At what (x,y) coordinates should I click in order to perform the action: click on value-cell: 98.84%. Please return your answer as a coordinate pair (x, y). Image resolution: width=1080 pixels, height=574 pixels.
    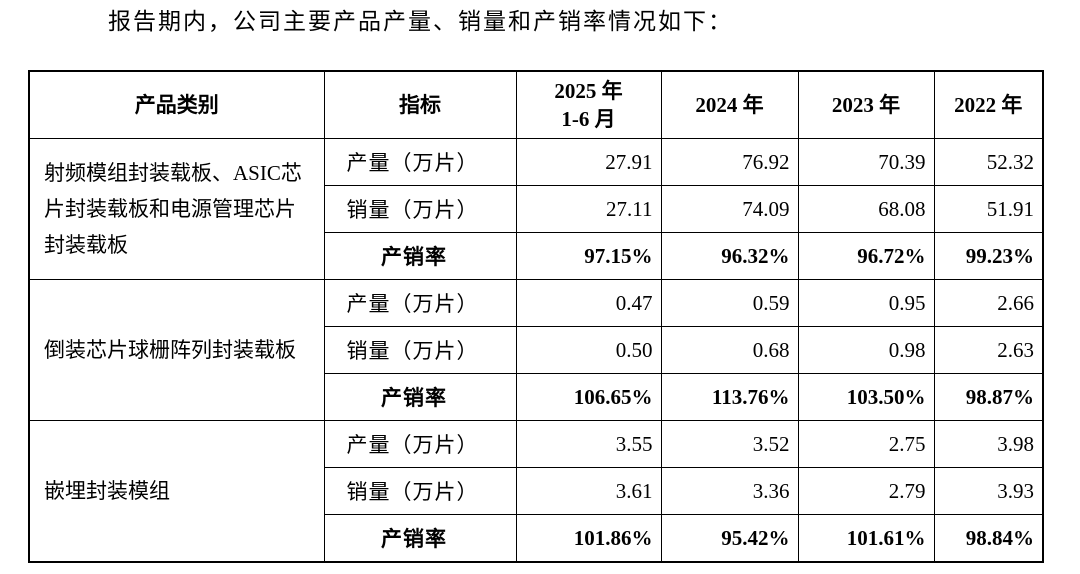
    Looking at the image, I should click on (988, 538).